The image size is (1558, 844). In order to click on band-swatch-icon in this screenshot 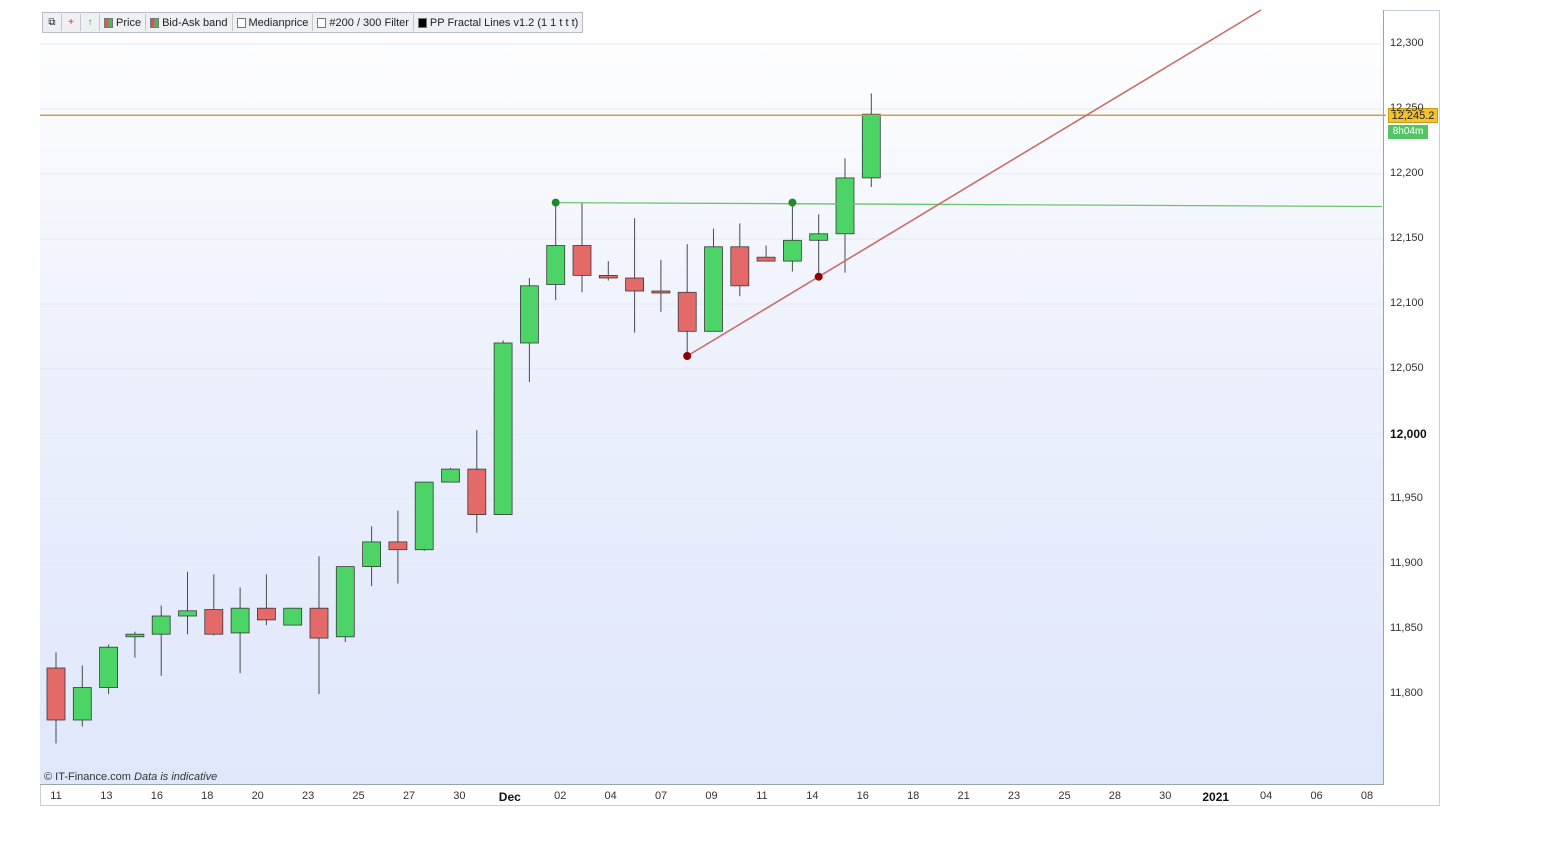, I will do `click(155, 22)`.